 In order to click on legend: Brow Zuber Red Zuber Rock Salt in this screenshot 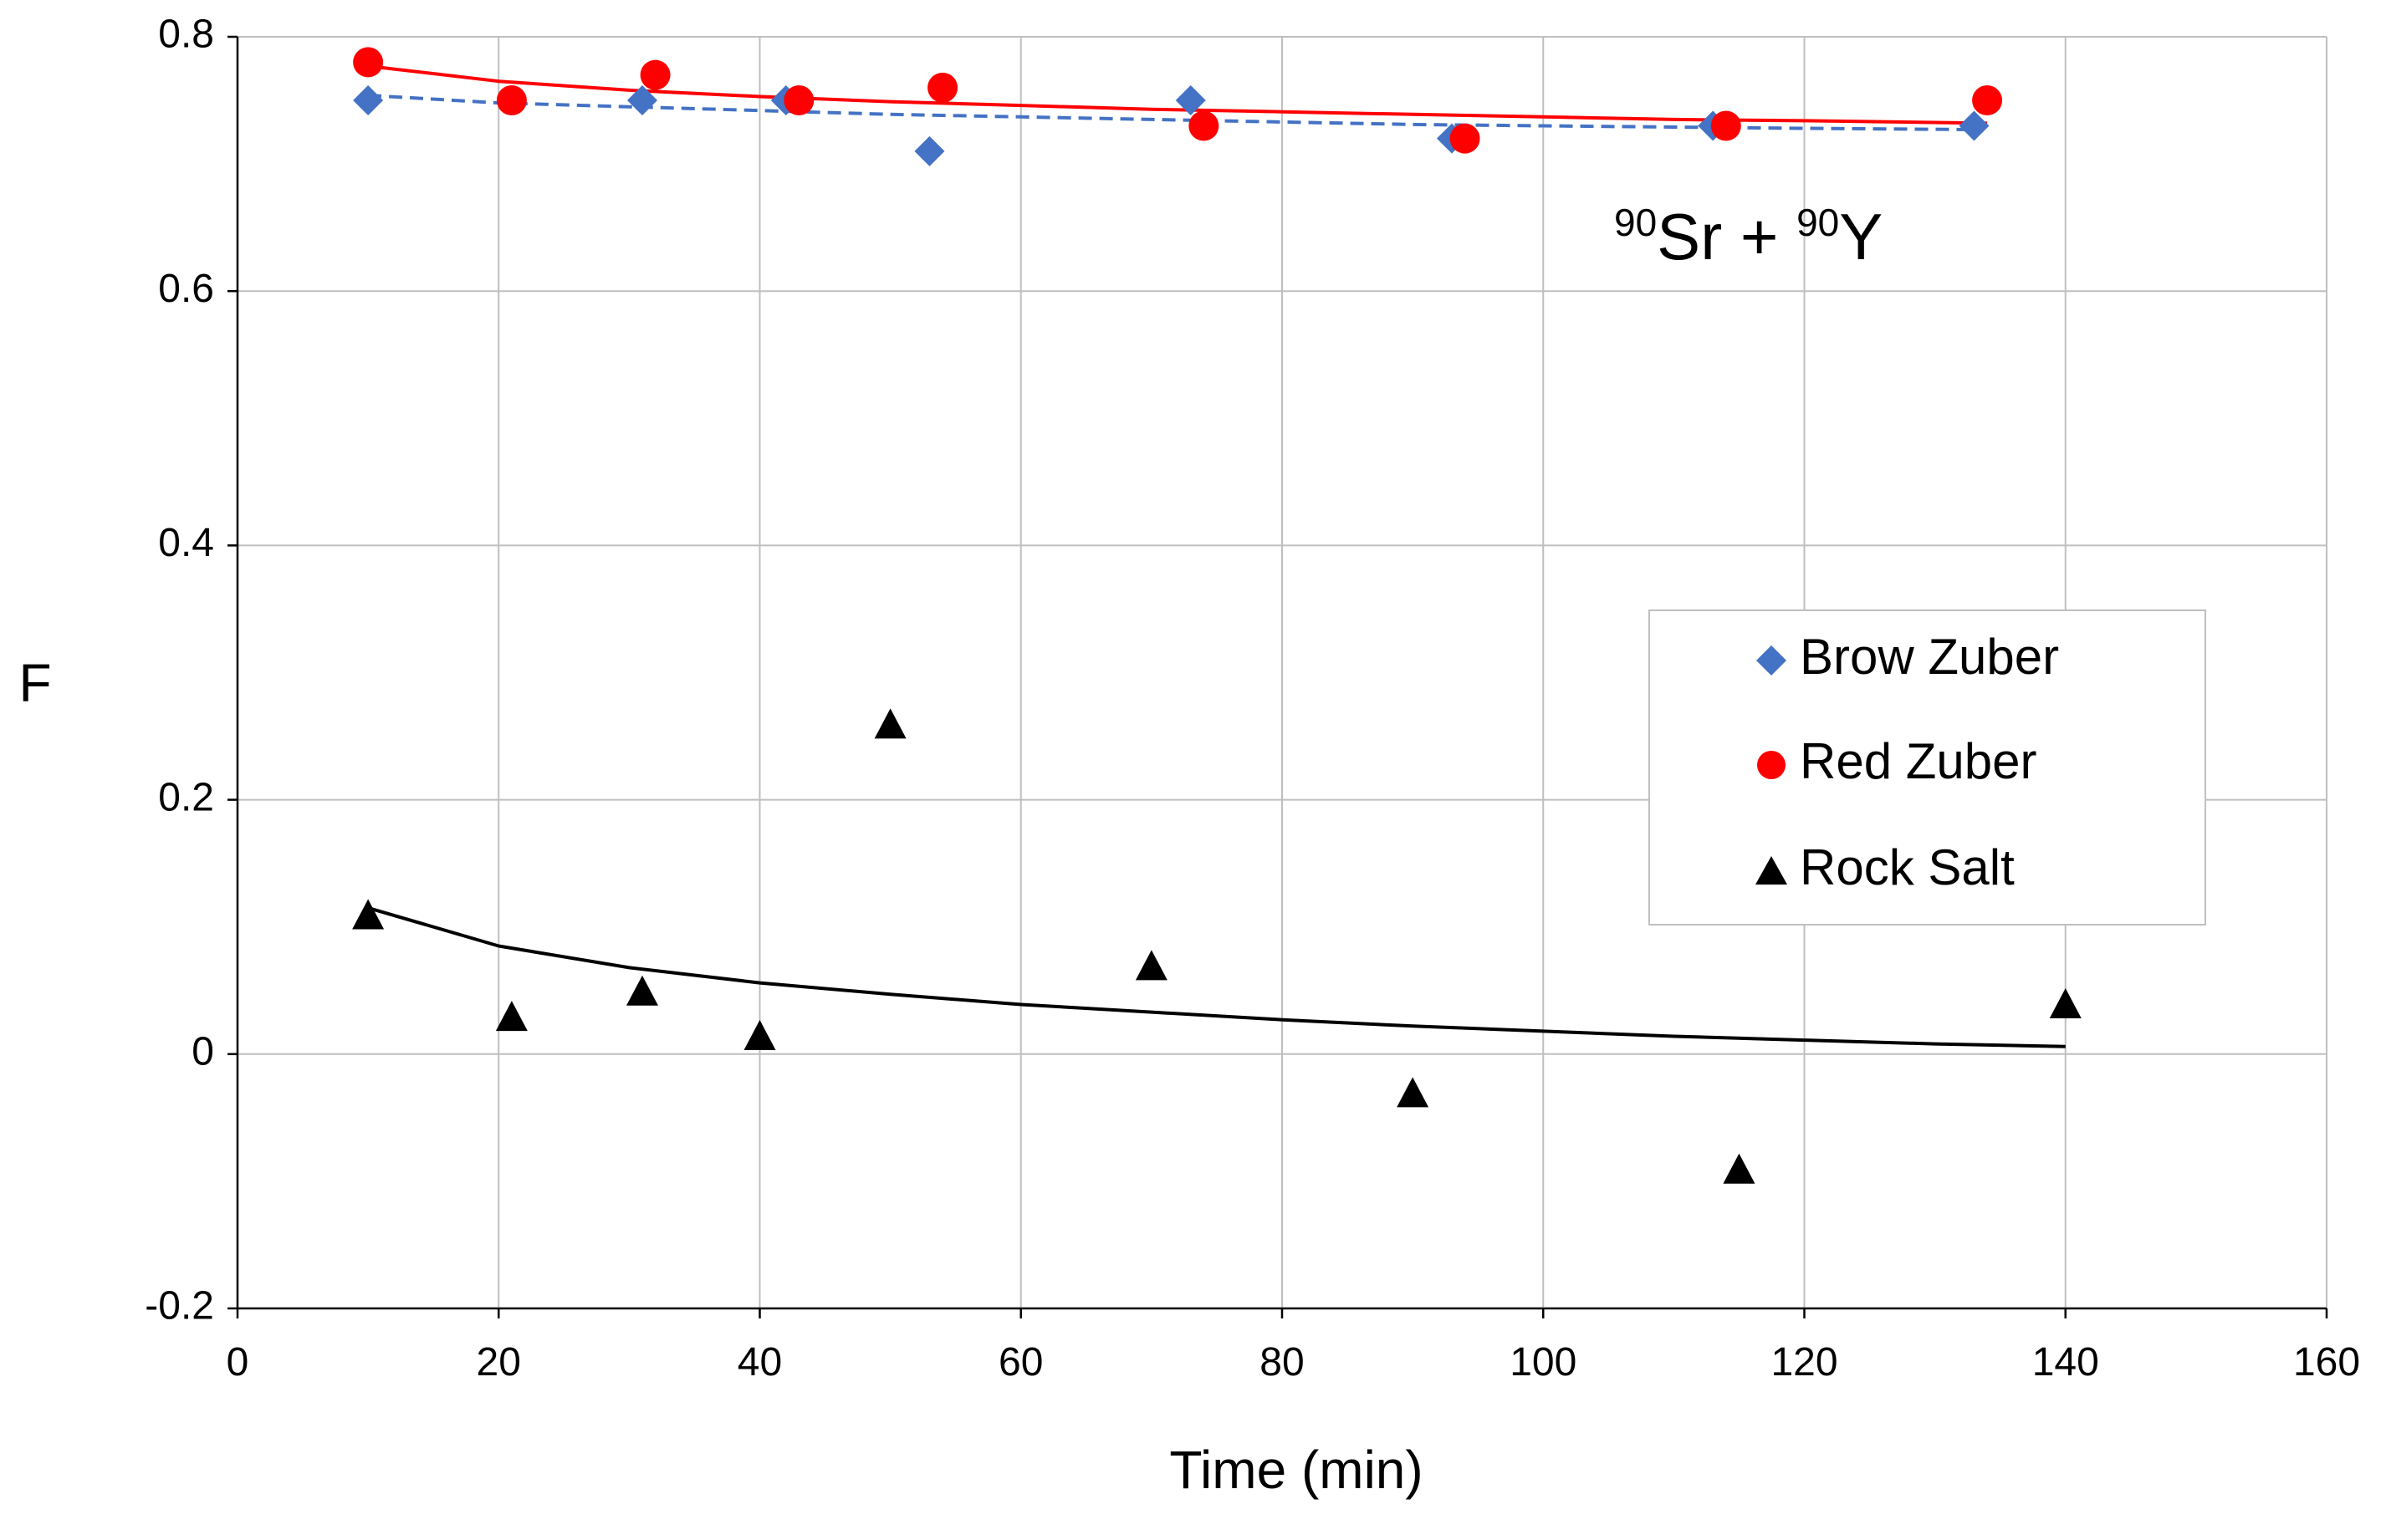, I will do `click(1927, 767)`.